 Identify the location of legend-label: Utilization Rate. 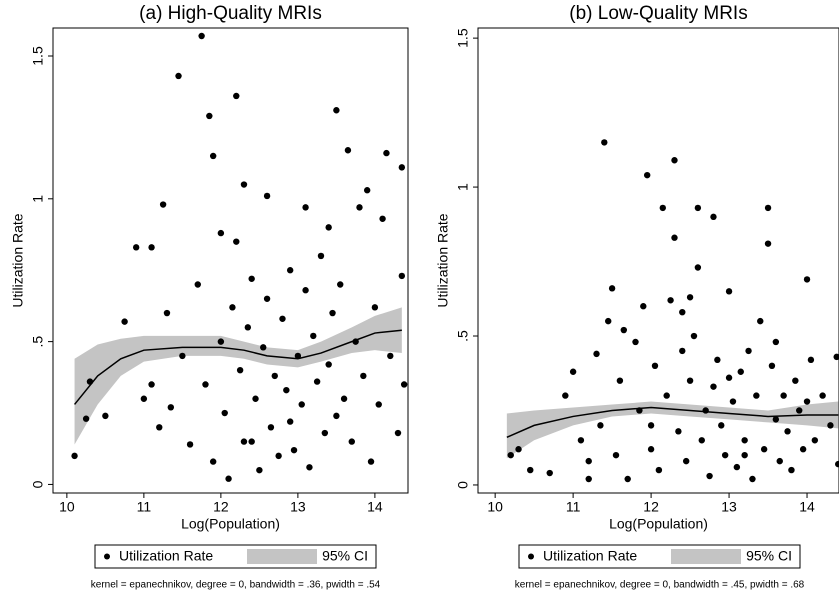
(166, 556).